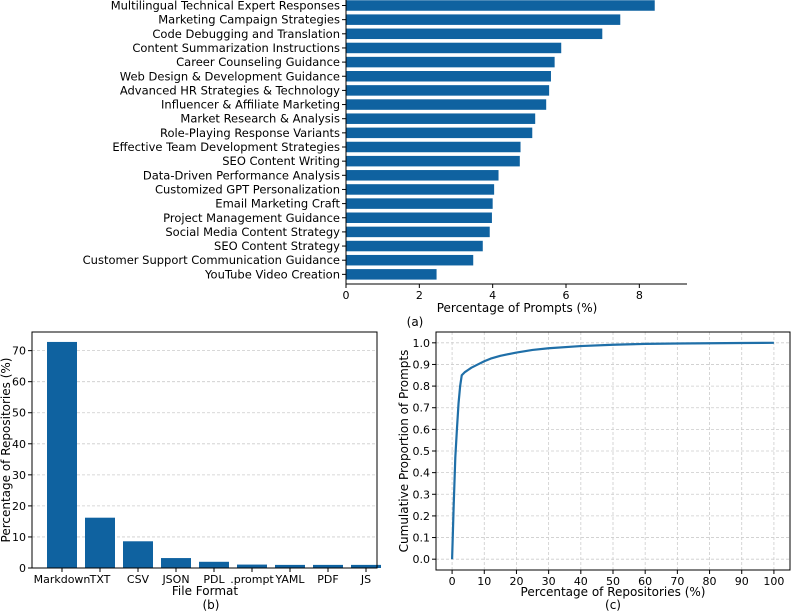 Image resolution: width=793 pixels, height=612 pixels. Describe the element at coordinates (492, 295) in the screenshot. I see `panel-a-x-tick-label: 4` at that location.